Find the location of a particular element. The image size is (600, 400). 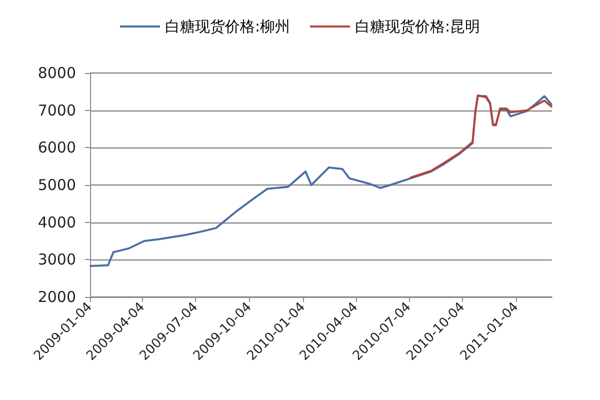

y-tick-label: 2000 is located at coordinates (57, 297).